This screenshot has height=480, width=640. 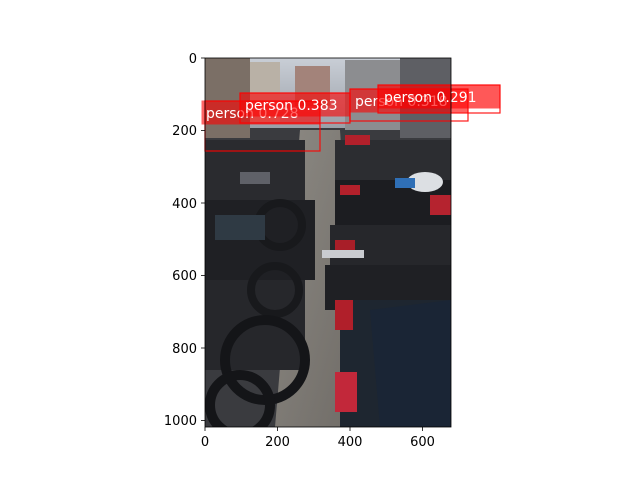 What do you see at coordinates (277, 442) in the screenshot?
I see `x-tick-label: 200` at bounding box center [277, 442].